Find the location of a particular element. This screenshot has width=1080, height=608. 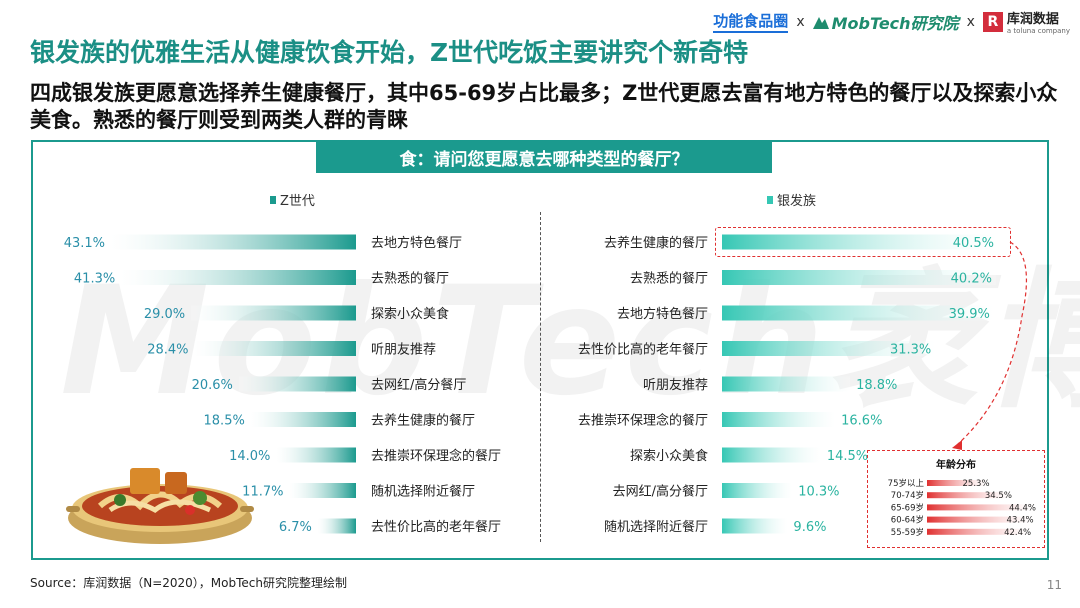

kurun-logo: R 库润数据 a toluna company is located at coordinates (1026, 21).